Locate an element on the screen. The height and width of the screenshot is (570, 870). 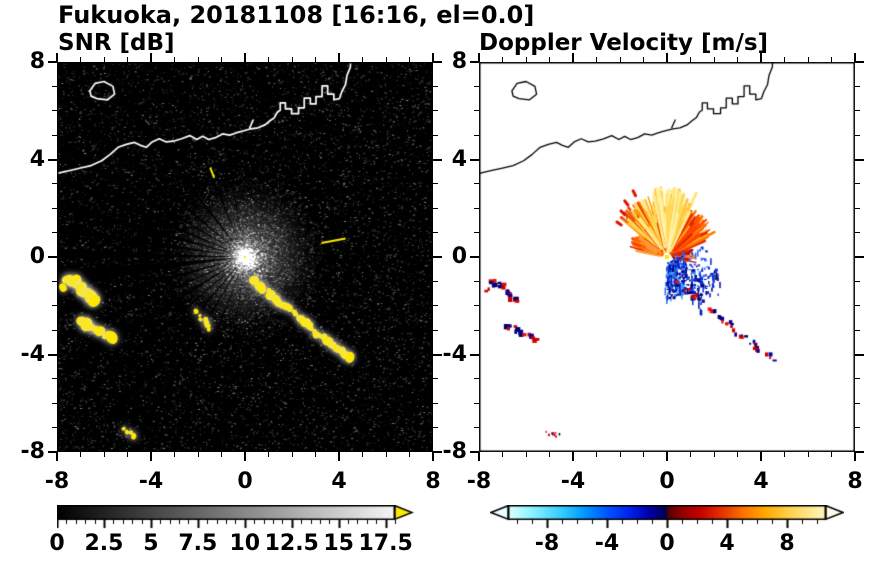
snr-colorbar is located at coordinates (239, 520).